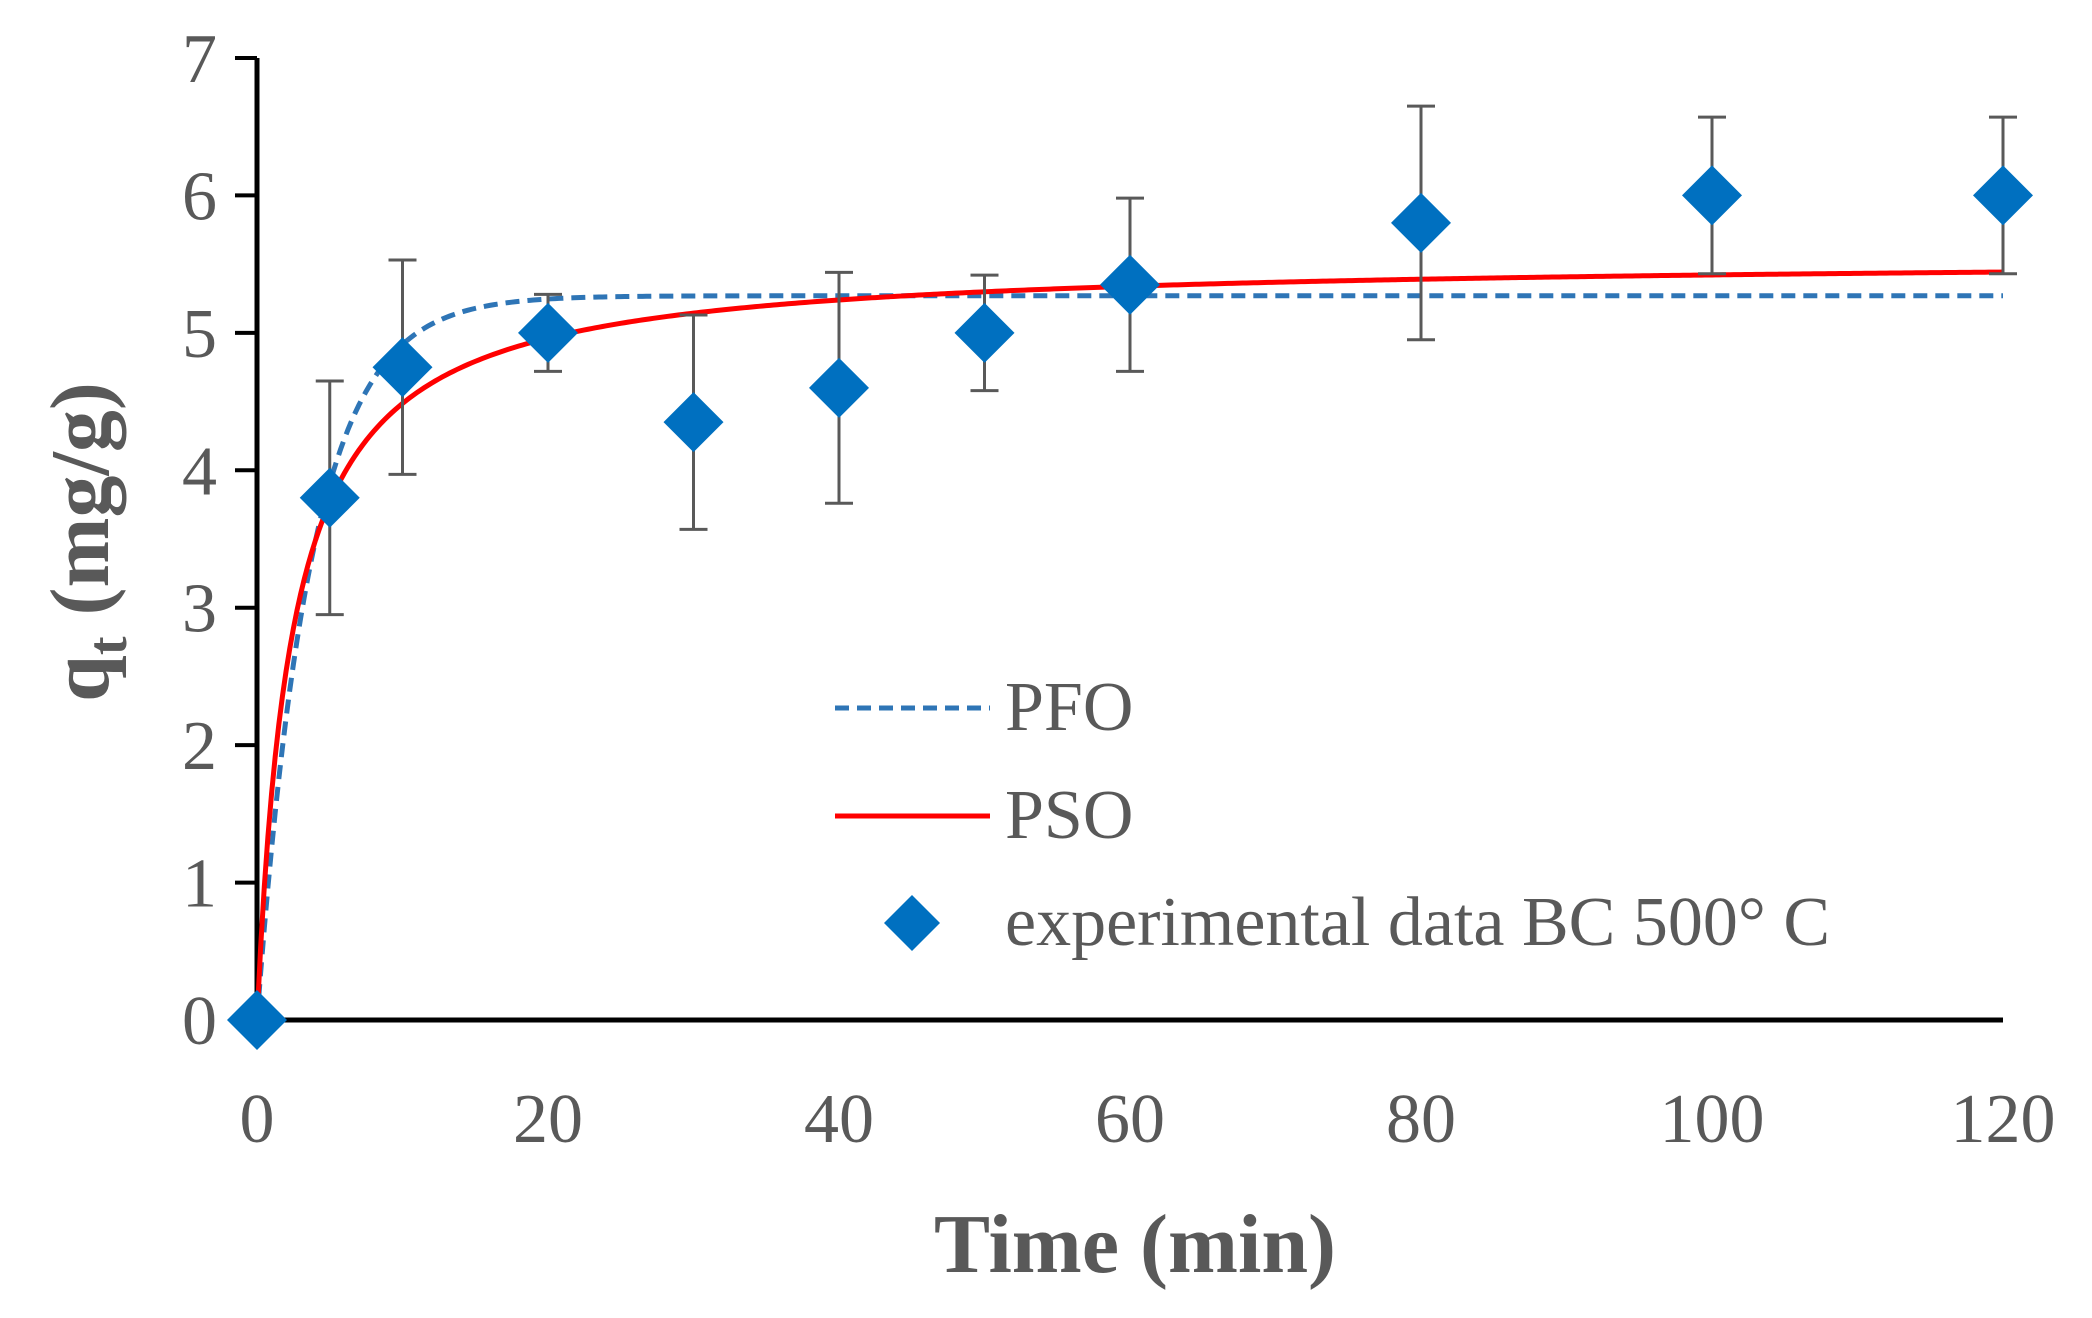 The height and width of the screenshot is (1318, 2092). What do you see at coordinates (912, 923) in the screenshot?
I see `legend-swatch-experimental` at bounding box center [912, 923].